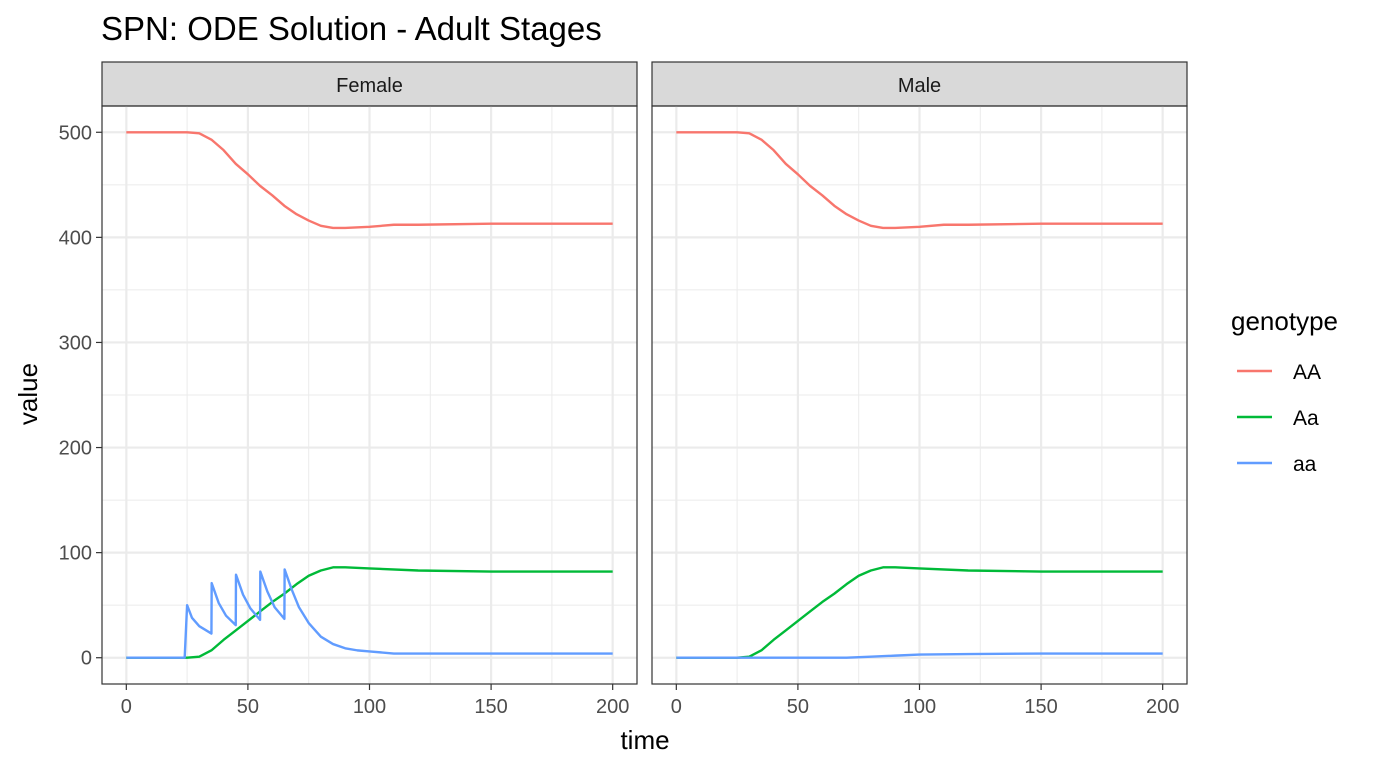 The image size is (1382, 768). Describe the element at coordinates (75, 133) in the screenshot. I see `y-tick-label: 500` at that location.